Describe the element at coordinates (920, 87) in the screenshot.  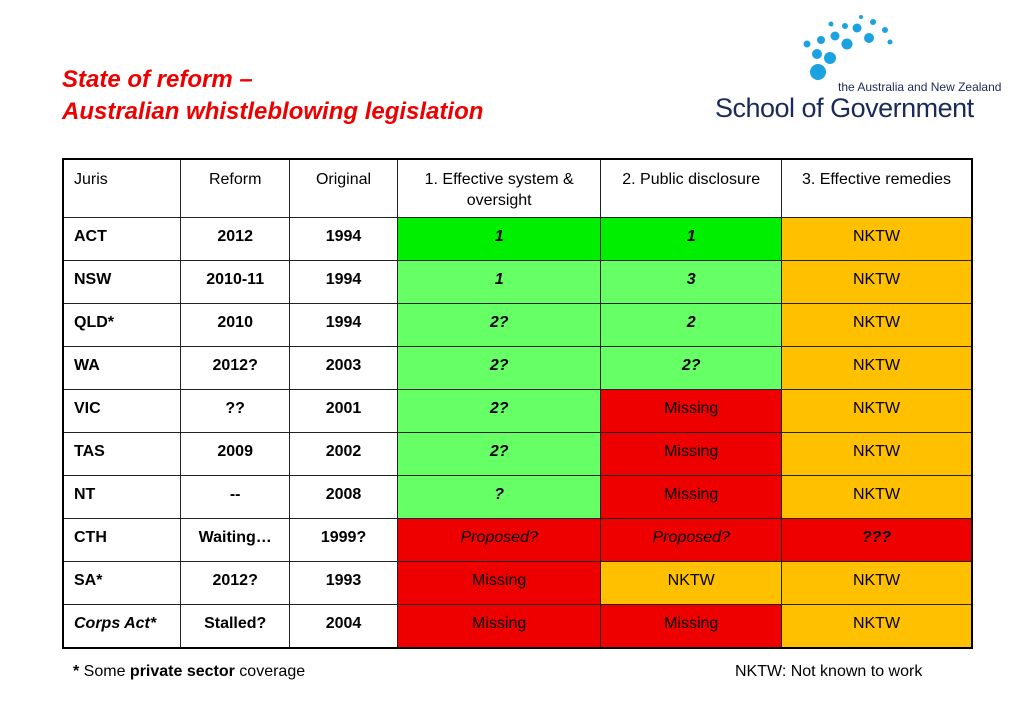
I see `logo-subtitle: the Australia and New Zealand` at that location.